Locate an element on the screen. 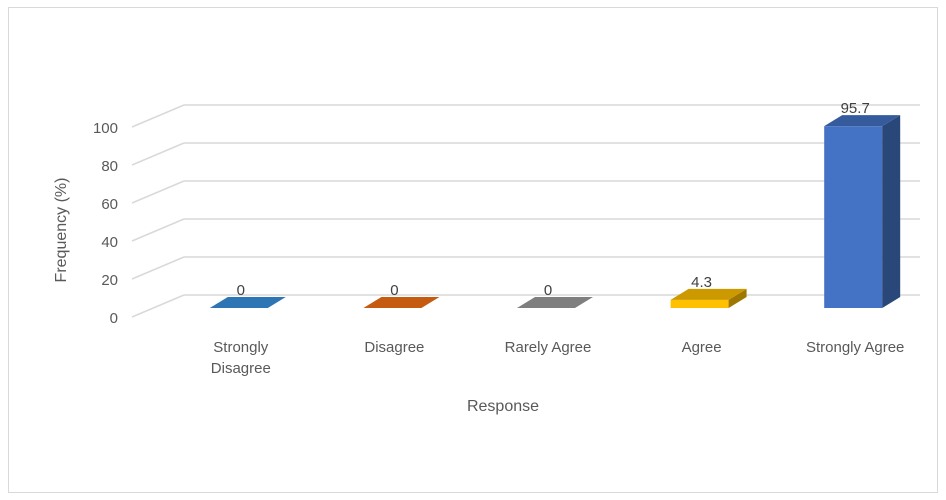 This screenshot has height=500, width=946. x-category-label: Rarely Agree is located at coordinates (548, 347).